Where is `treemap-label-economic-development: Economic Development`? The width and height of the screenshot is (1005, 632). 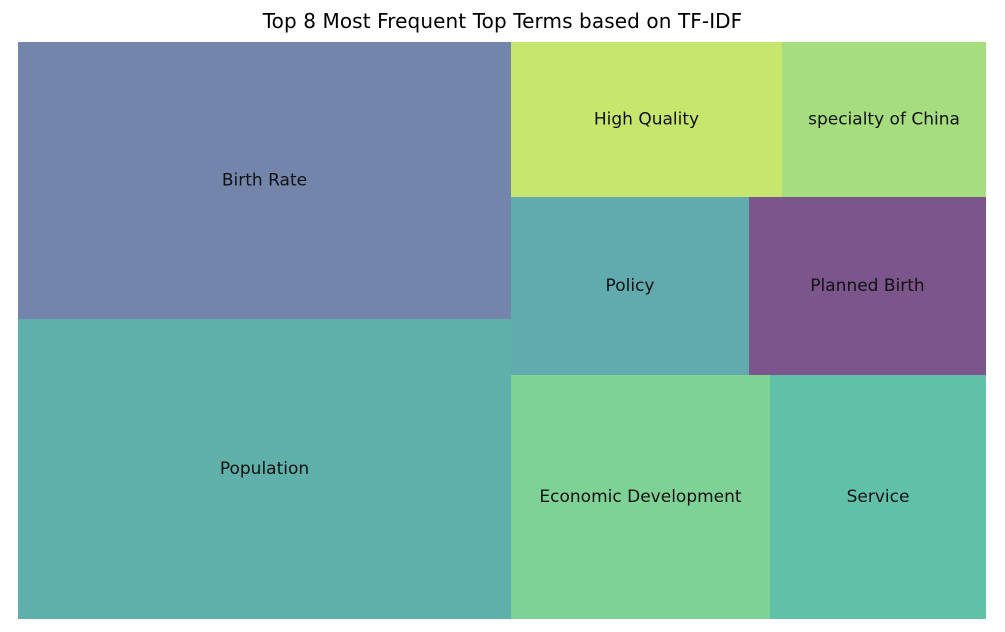
treemap-label-economic-development: Economic Development is located at coordinates (640, 497).